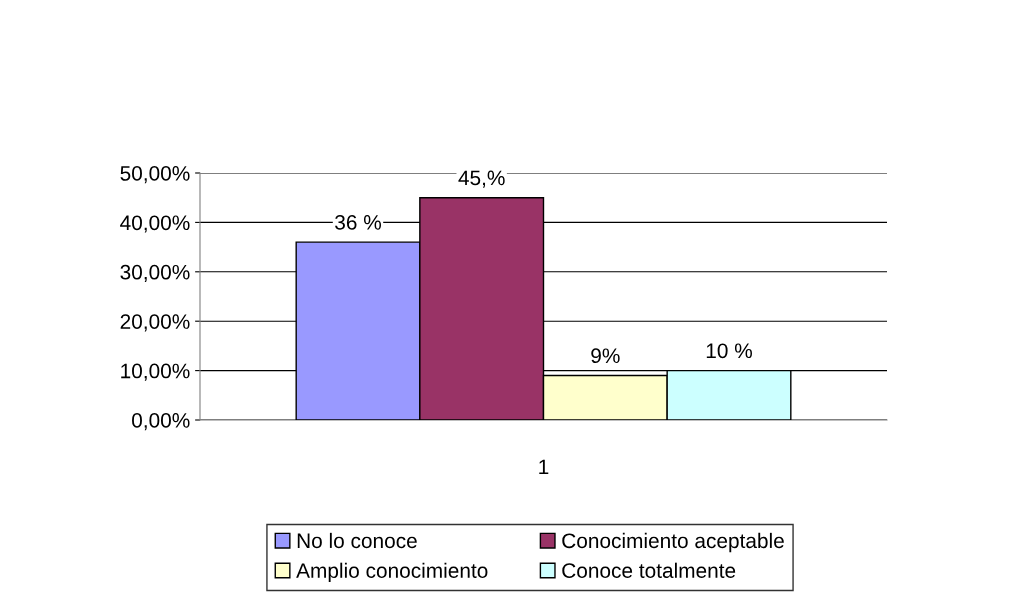 This screenshot has width=1016, height=610. What do you see at coordinates (358, 222) in the screenshot?
I see `data-label: 36 %` at bounding box center [358, 222].